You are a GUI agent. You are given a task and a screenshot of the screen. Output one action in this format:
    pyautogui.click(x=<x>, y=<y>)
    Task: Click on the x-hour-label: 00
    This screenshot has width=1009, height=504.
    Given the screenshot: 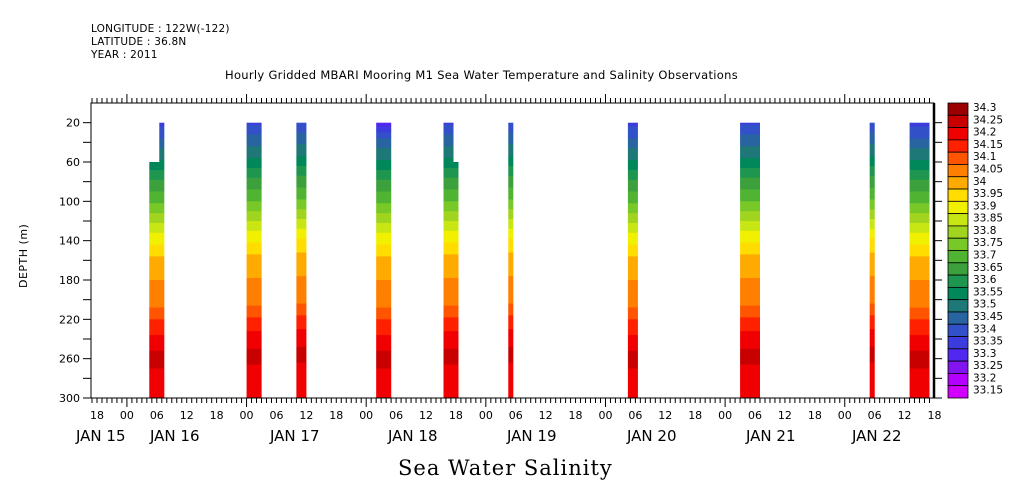 What is the action you would take?
    pyautogui.click(x=486, y=415)
    